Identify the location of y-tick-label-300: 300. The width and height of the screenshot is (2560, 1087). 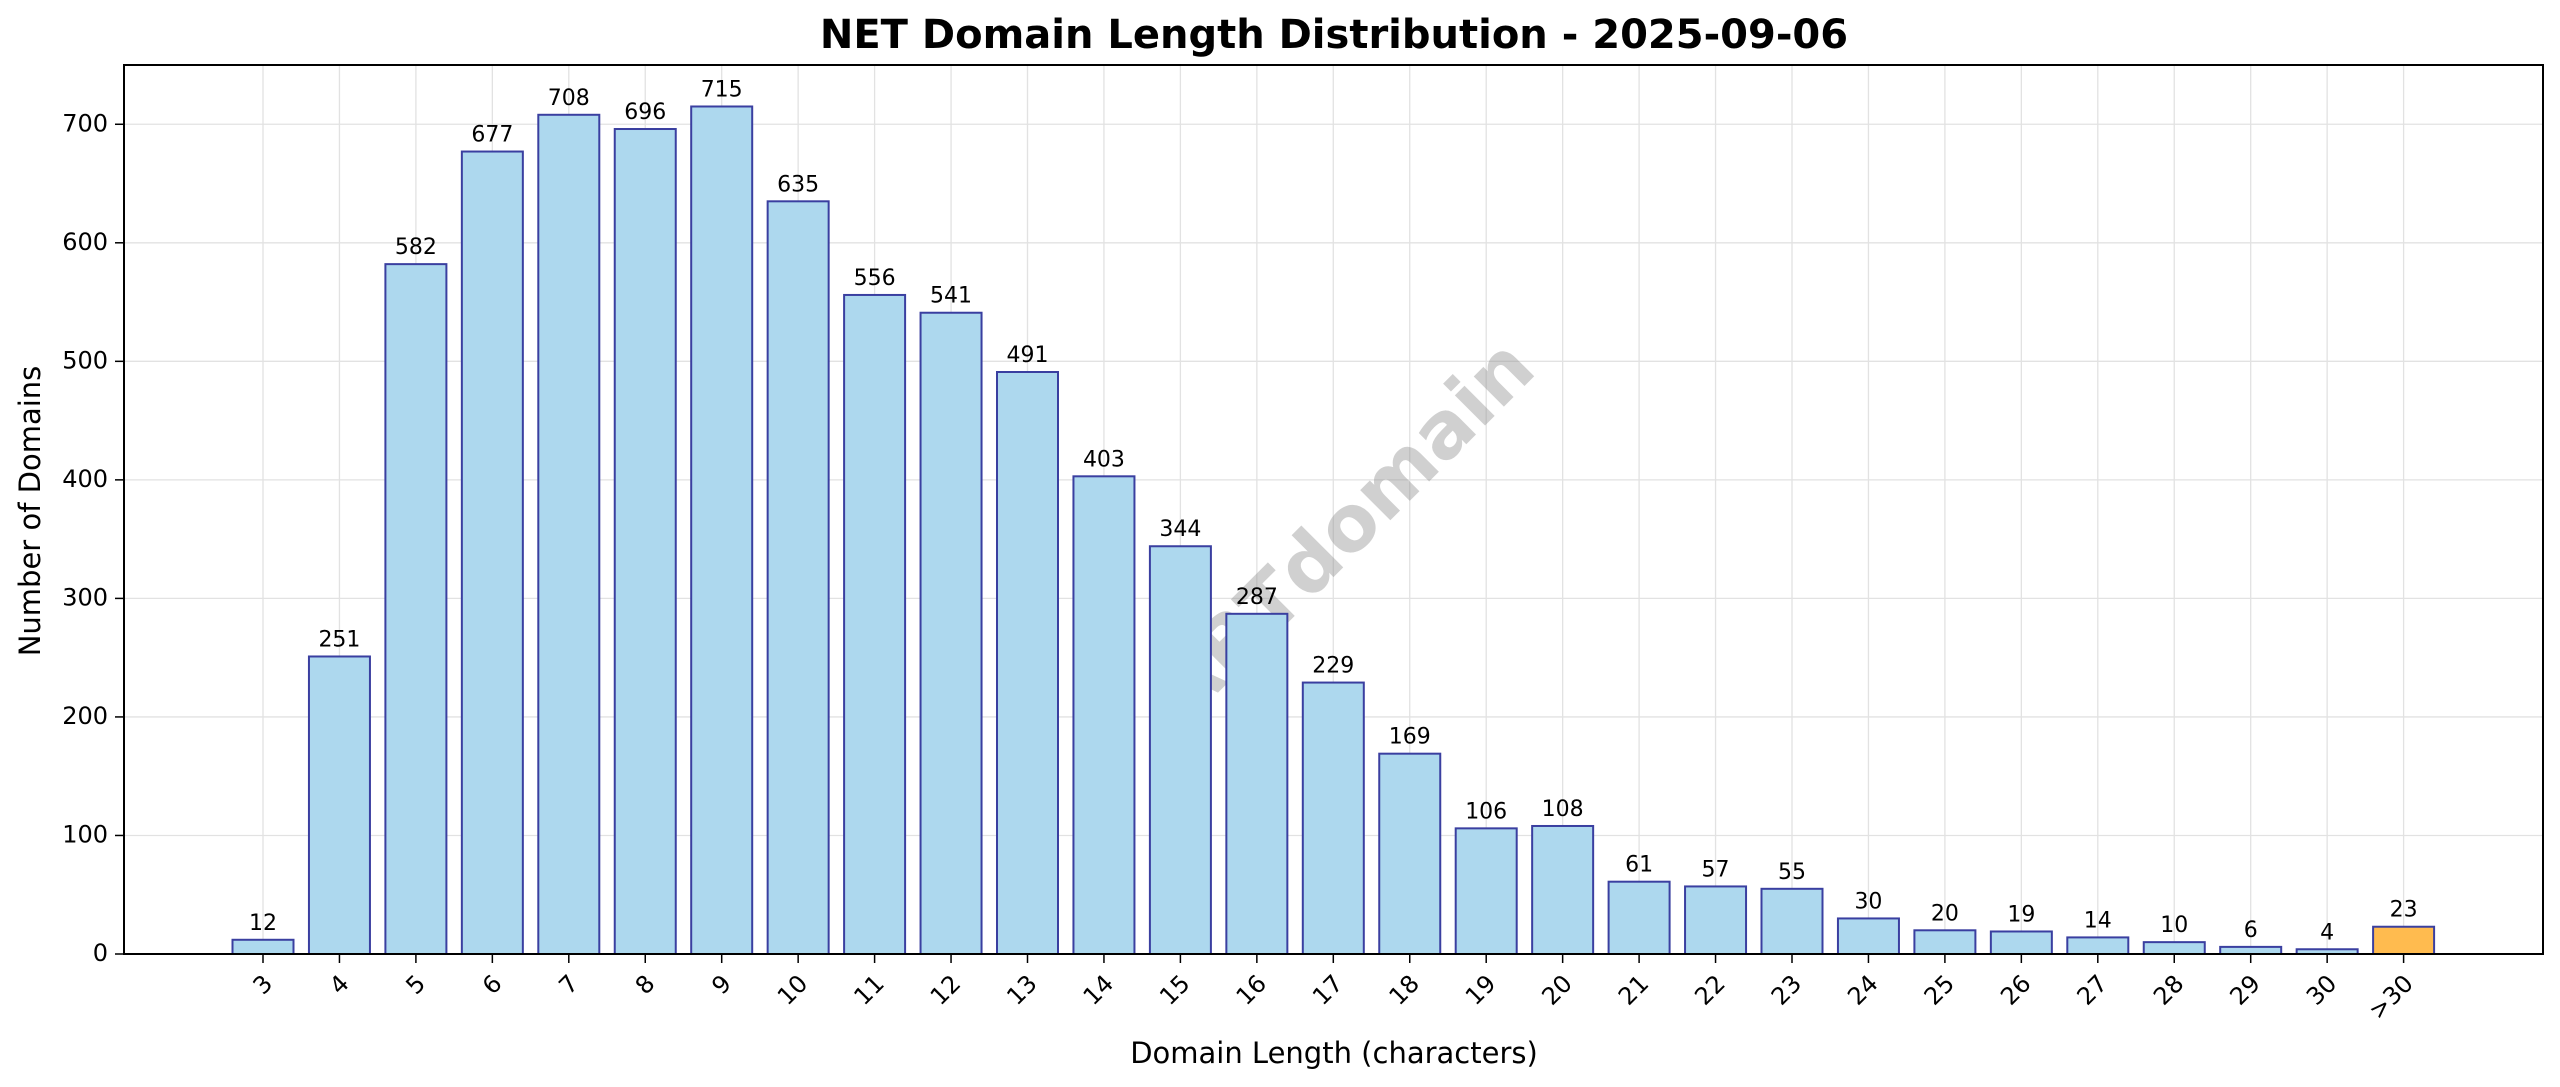
(85, 597).